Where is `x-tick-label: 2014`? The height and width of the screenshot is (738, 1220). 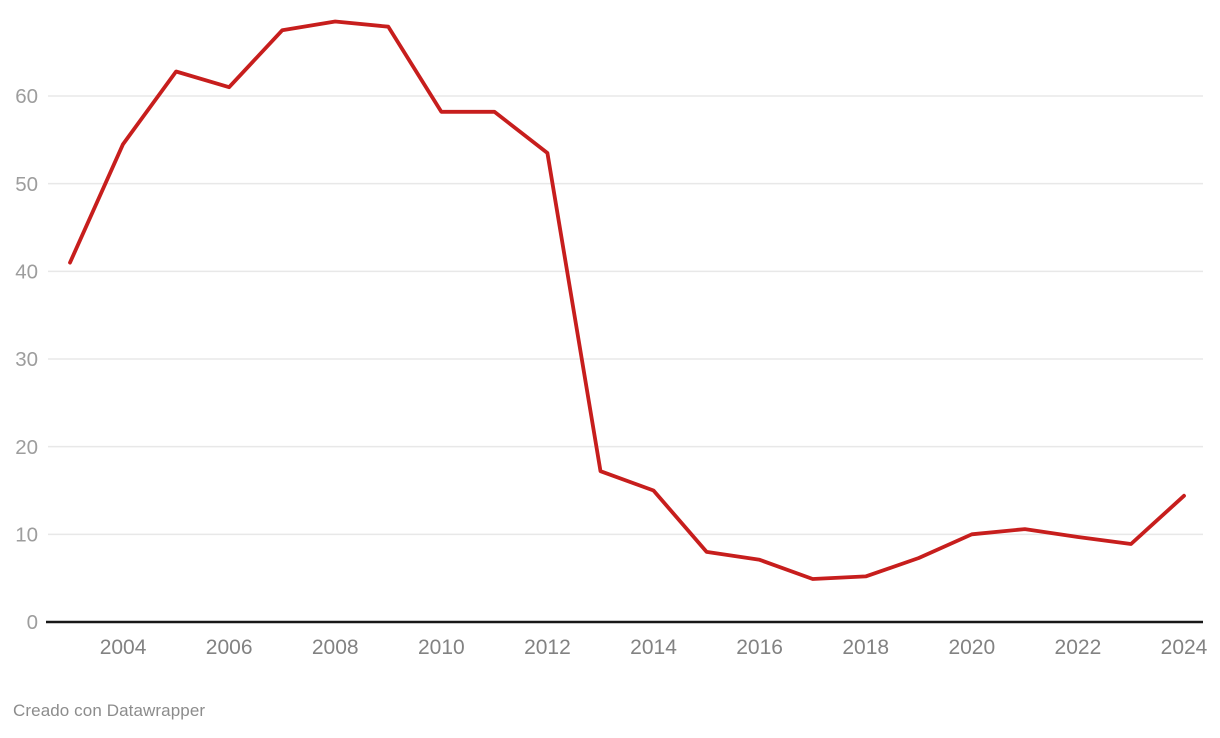
x-tick-label: 2014 is located at coordinates (653, 647).